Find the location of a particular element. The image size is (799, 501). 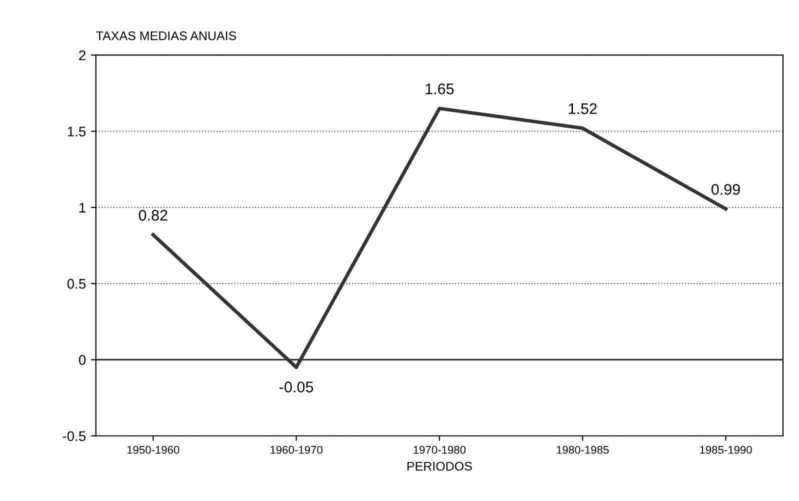

data-label: 0.82 is located at coordinates (153, 215).